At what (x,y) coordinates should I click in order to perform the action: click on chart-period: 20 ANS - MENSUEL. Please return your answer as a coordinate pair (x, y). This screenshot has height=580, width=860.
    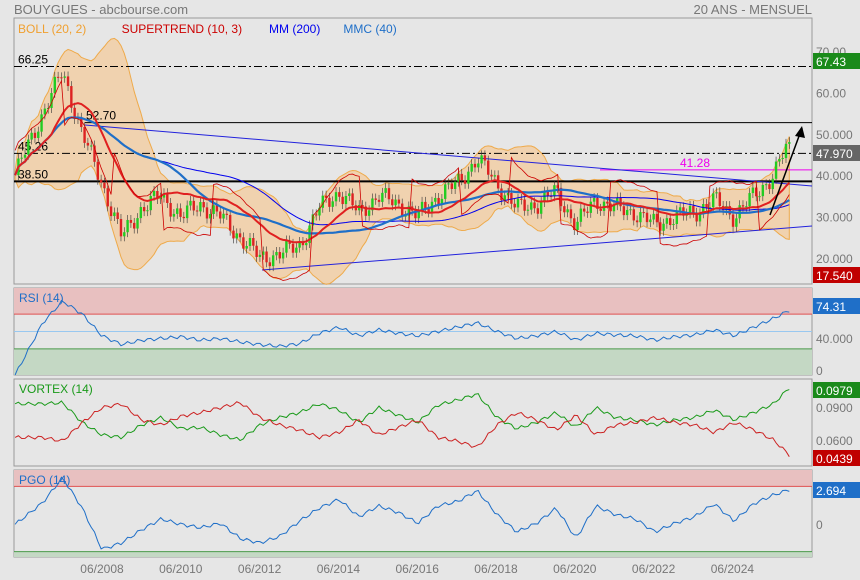
    Looking at the image, I should click on (753, 9).